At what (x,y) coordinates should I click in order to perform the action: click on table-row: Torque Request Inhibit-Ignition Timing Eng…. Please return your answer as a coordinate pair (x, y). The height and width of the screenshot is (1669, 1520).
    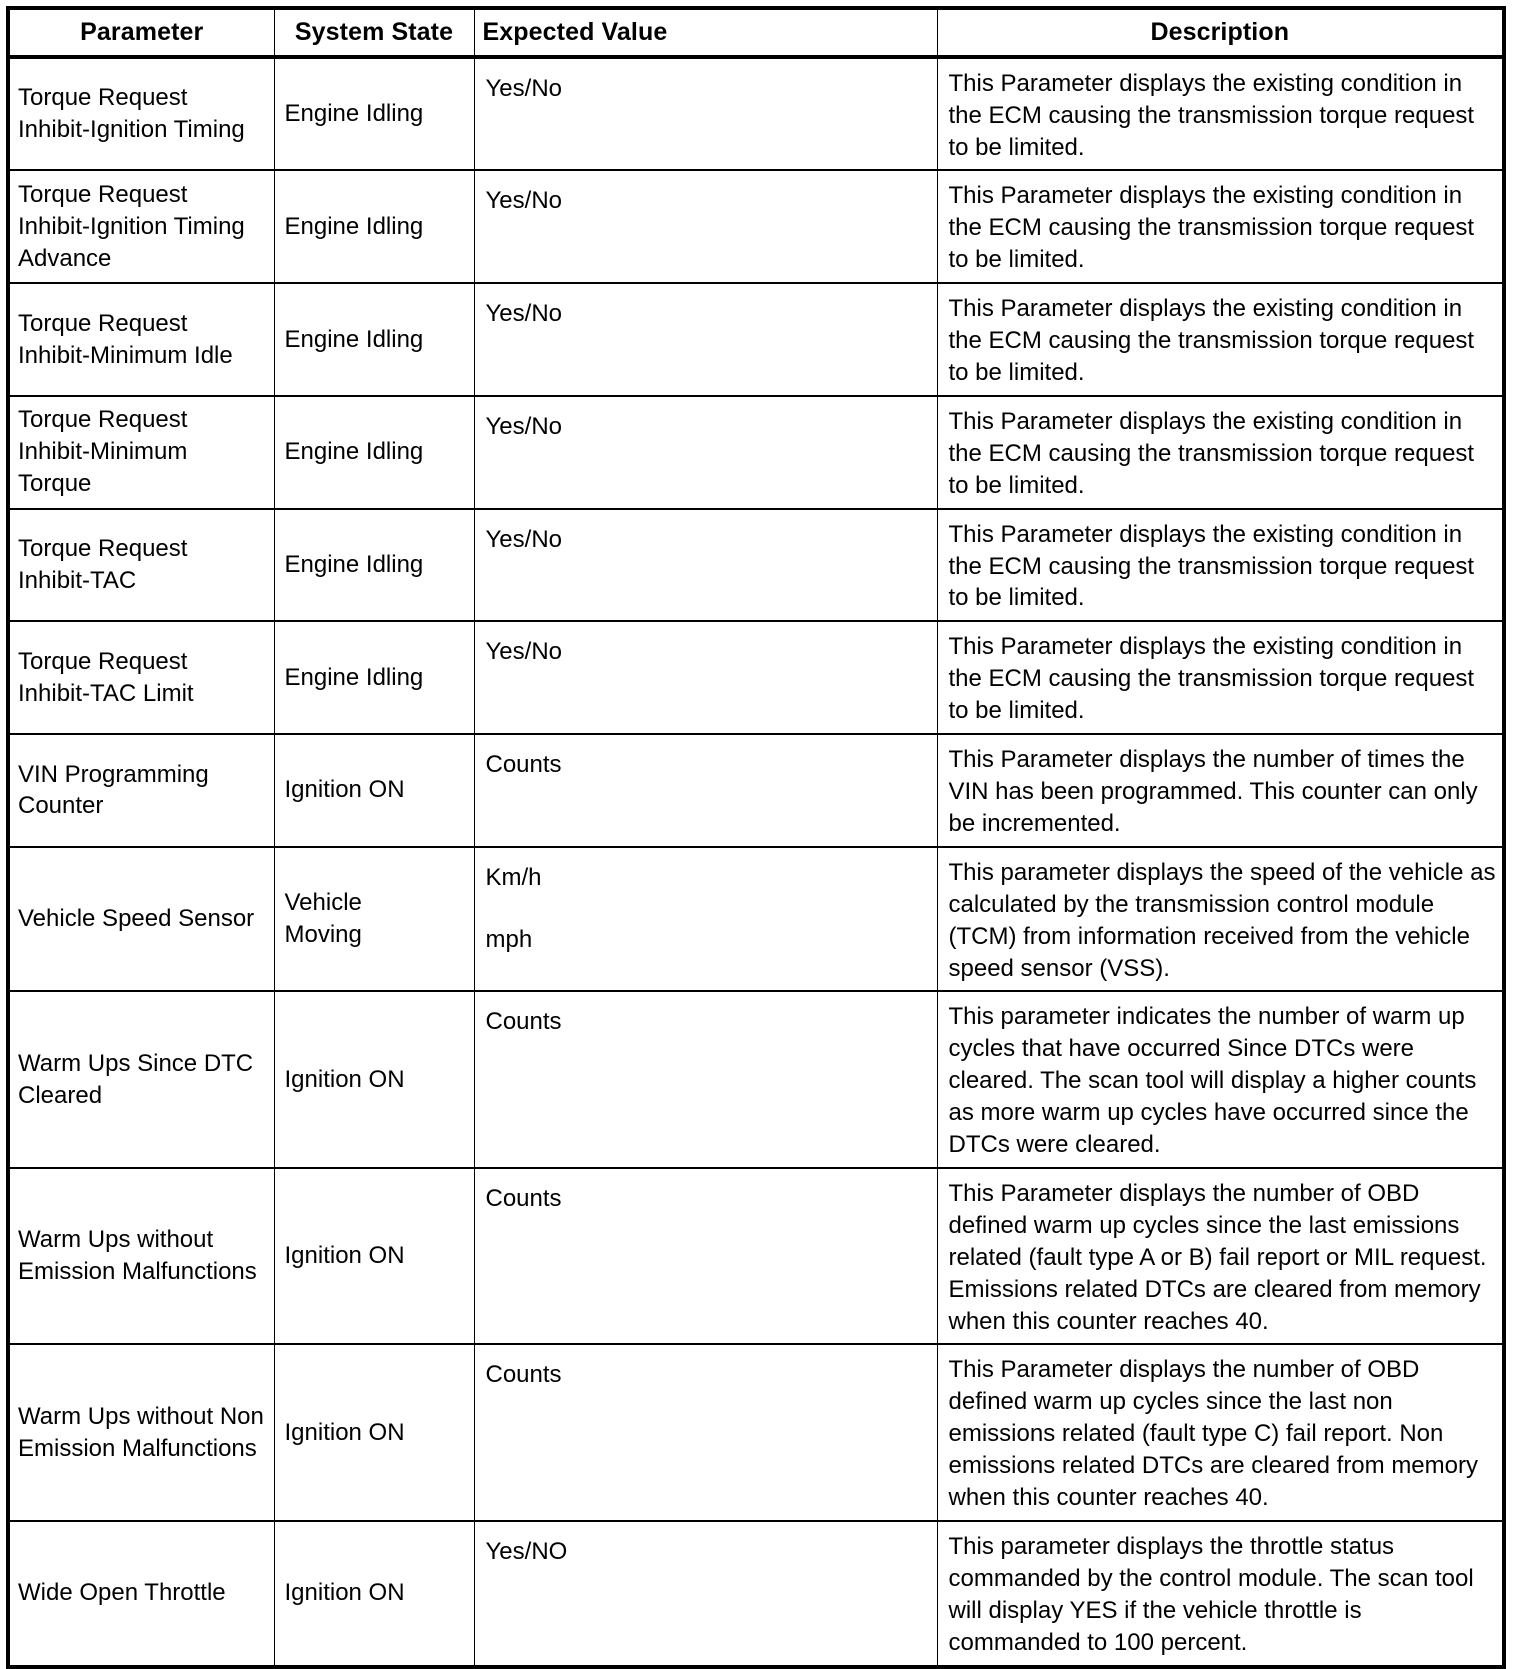
    Looking at the image, I should click on (756, 114).